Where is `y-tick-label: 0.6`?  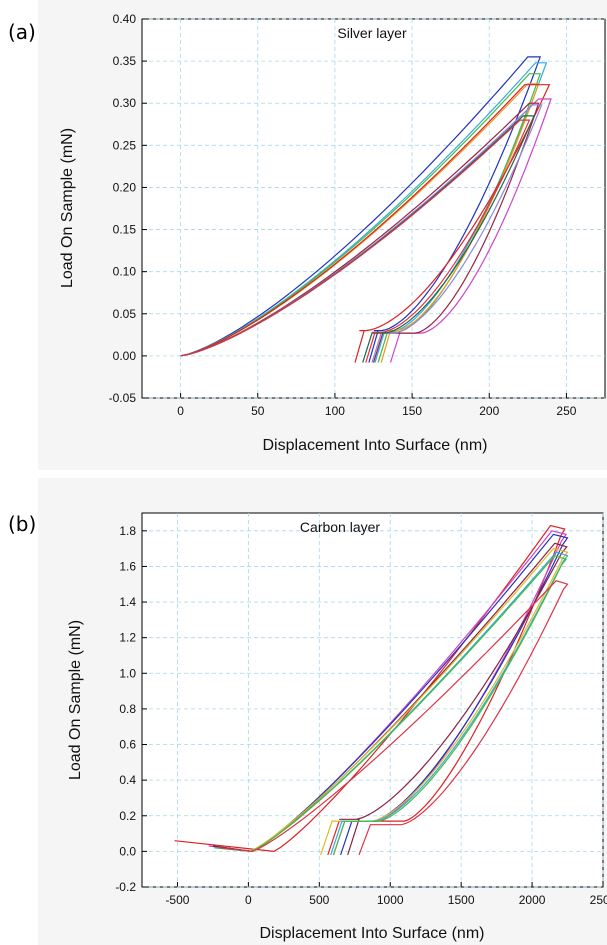 y-tick-label: 0.6 is located at coordinates (127, 745).